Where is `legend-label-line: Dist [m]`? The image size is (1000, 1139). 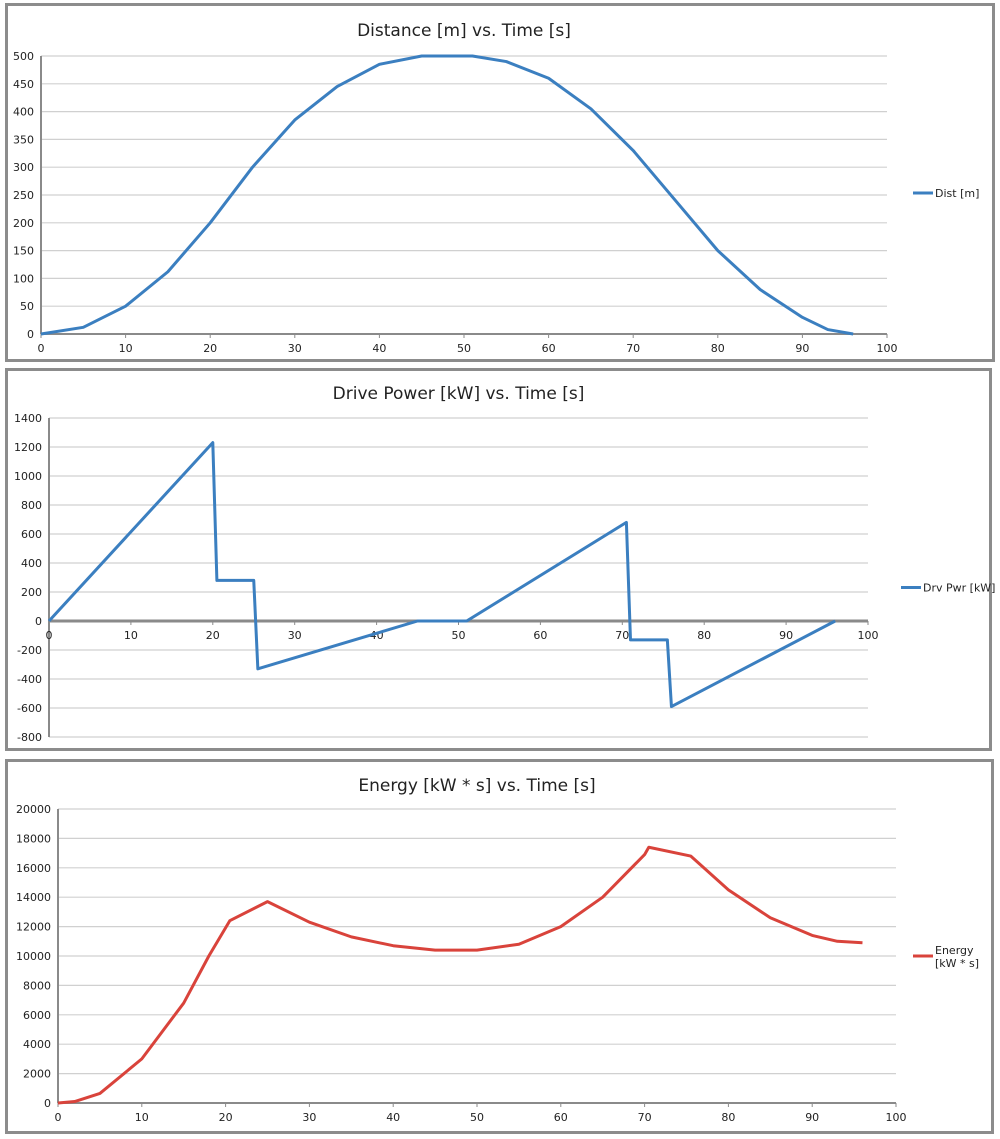 legend-label-line: Dist [m] is located at coordinates (957, 193).